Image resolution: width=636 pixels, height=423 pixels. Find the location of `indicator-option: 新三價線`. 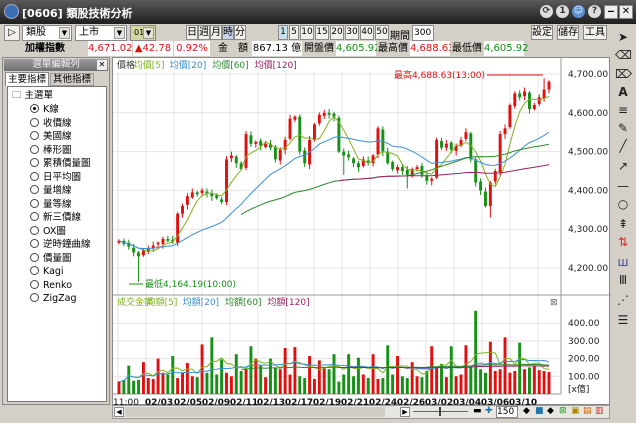

indicator-option: 新三價線 is located at coordinates (55, 217).